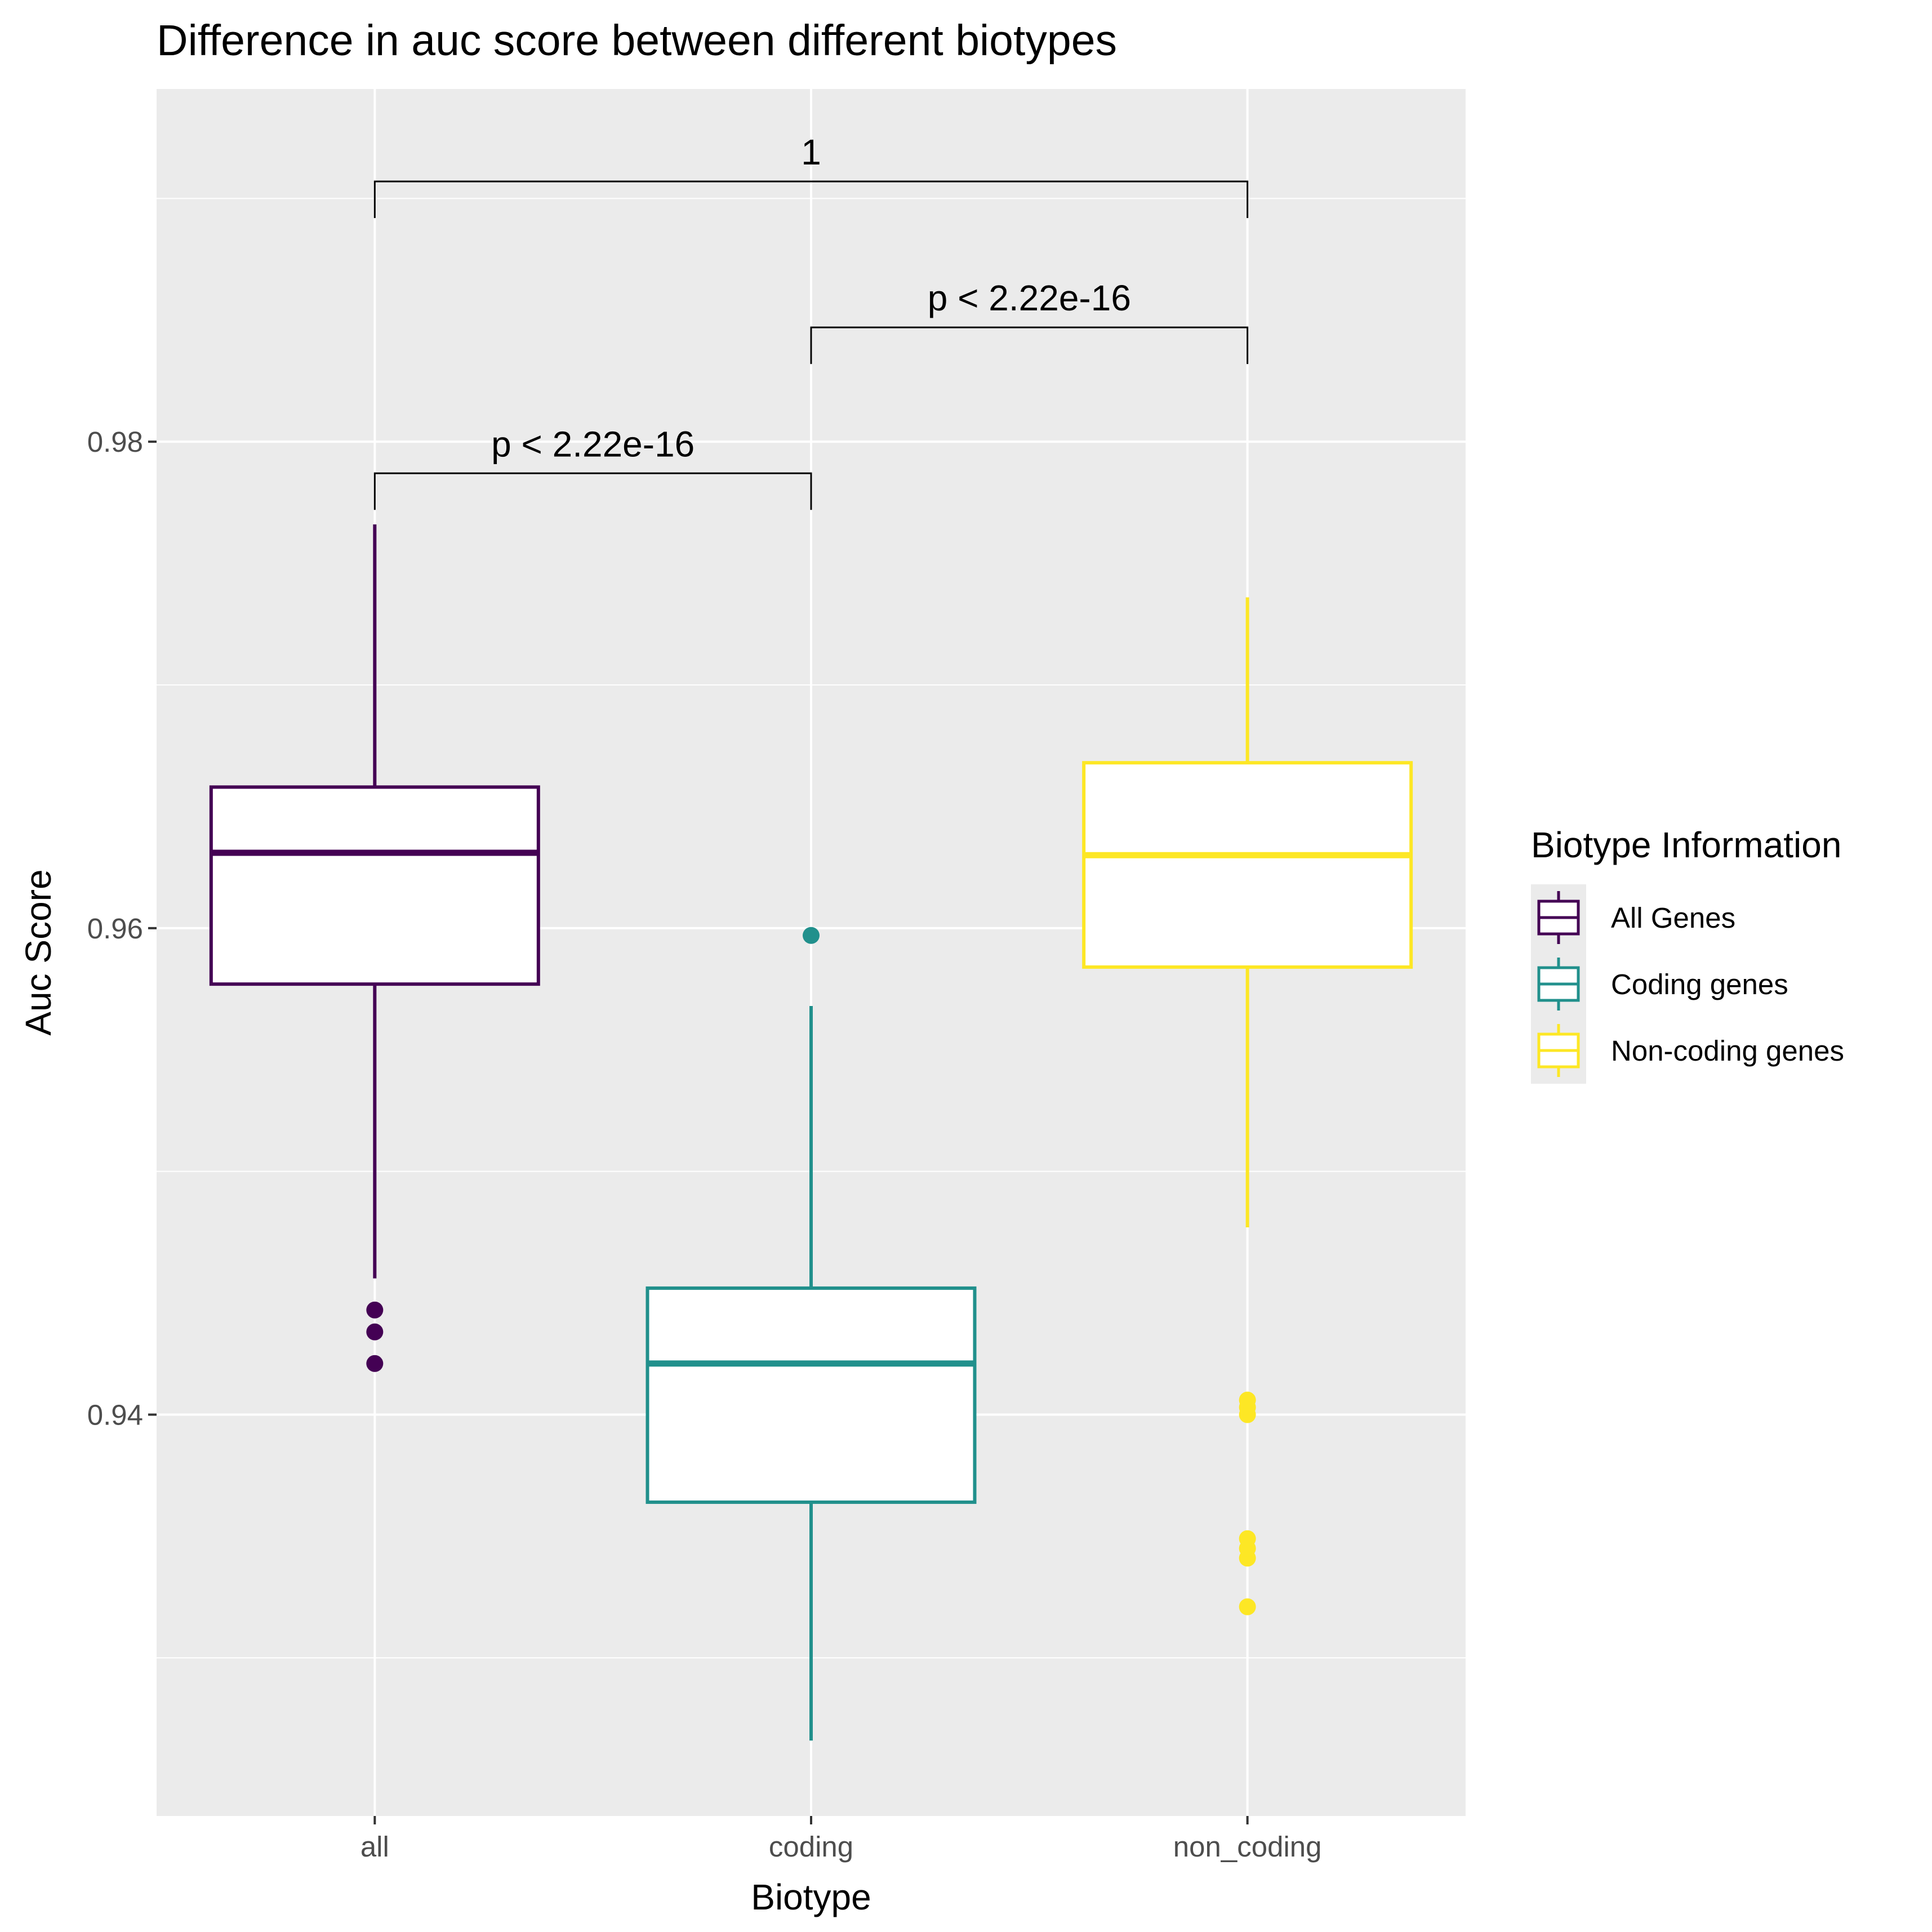 The height and width of the screenshot is (1932, 1932). I want to click on significance-brackets: p < 2.22e-16 p < 2.22e-16 1, so click(811, 321).